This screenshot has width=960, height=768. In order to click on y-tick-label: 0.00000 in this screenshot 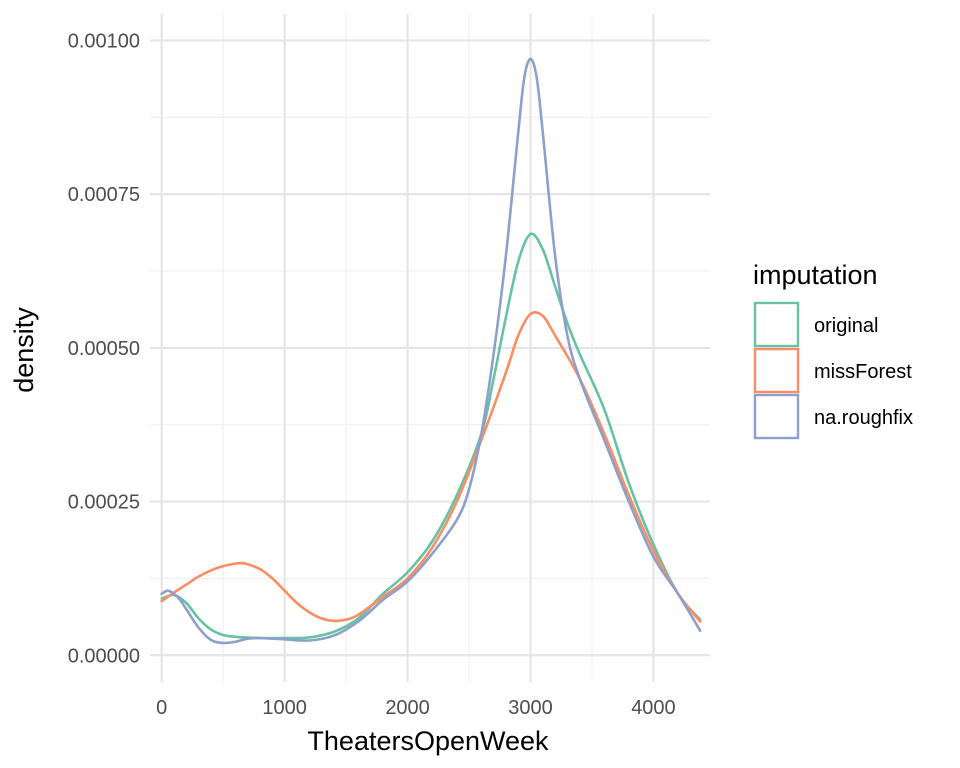, I will do `click(104, 656)`.